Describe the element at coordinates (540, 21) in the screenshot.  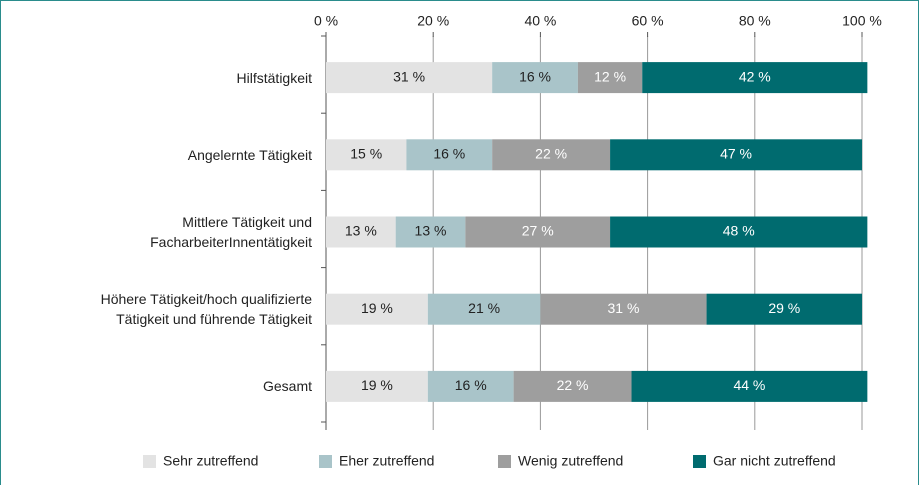
I see `x-tick-label: 40 %` at that location.